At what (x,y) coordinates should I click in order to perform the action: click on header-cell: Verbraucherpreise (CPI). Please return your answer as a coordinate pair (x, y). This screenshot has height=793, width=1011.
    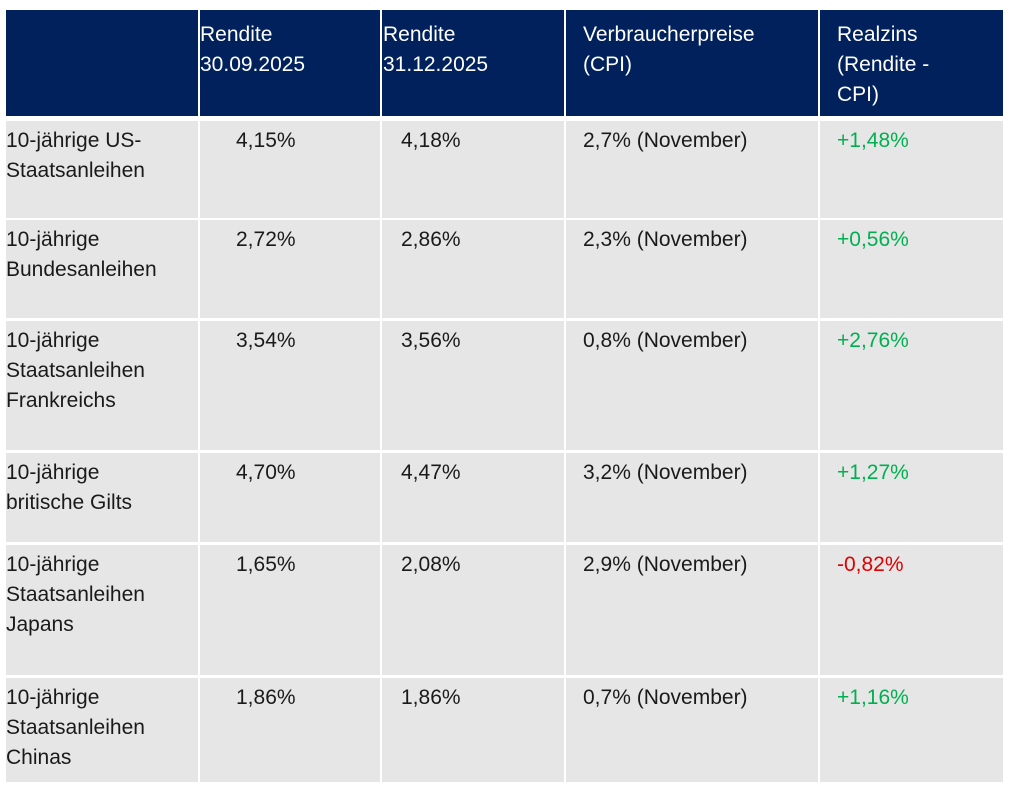
    Looking at the image, I should click on (692, 63).